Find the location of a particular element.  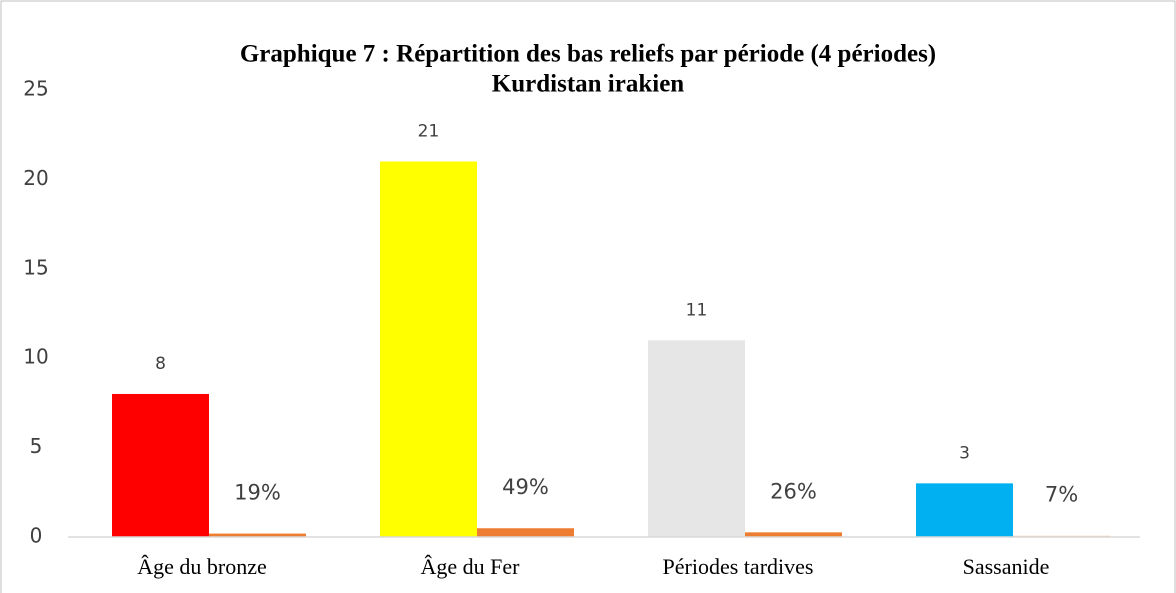

data-label: 49% is located at coordinates (525, 487).